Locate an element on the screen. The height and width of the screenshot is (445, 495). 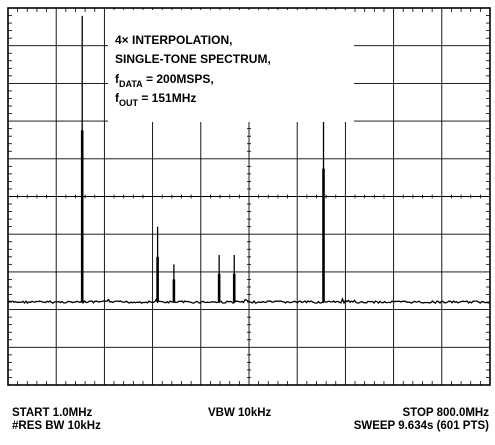
fout-subscript: OUT is located at coordinates (129, 103).